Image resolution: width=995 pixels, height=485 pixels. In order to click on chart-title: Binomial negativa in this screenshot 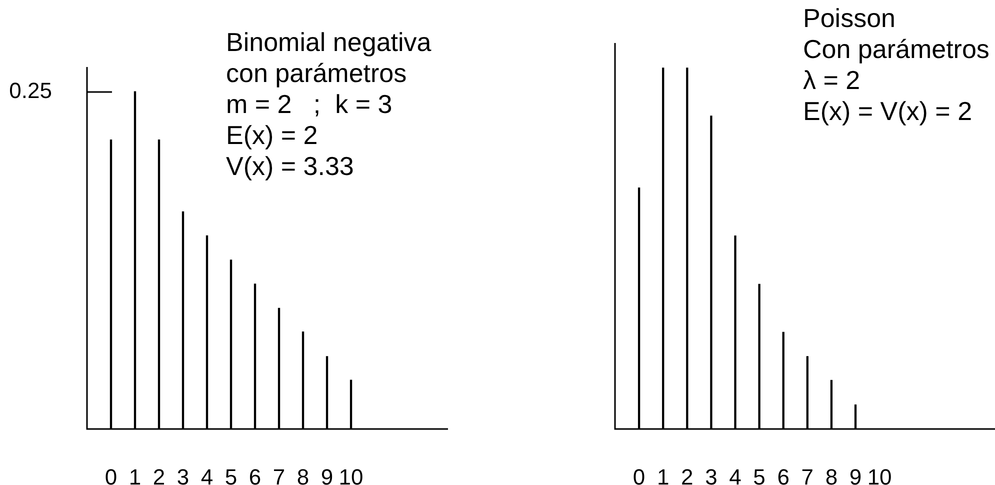, I will do `click(329, 42)`.